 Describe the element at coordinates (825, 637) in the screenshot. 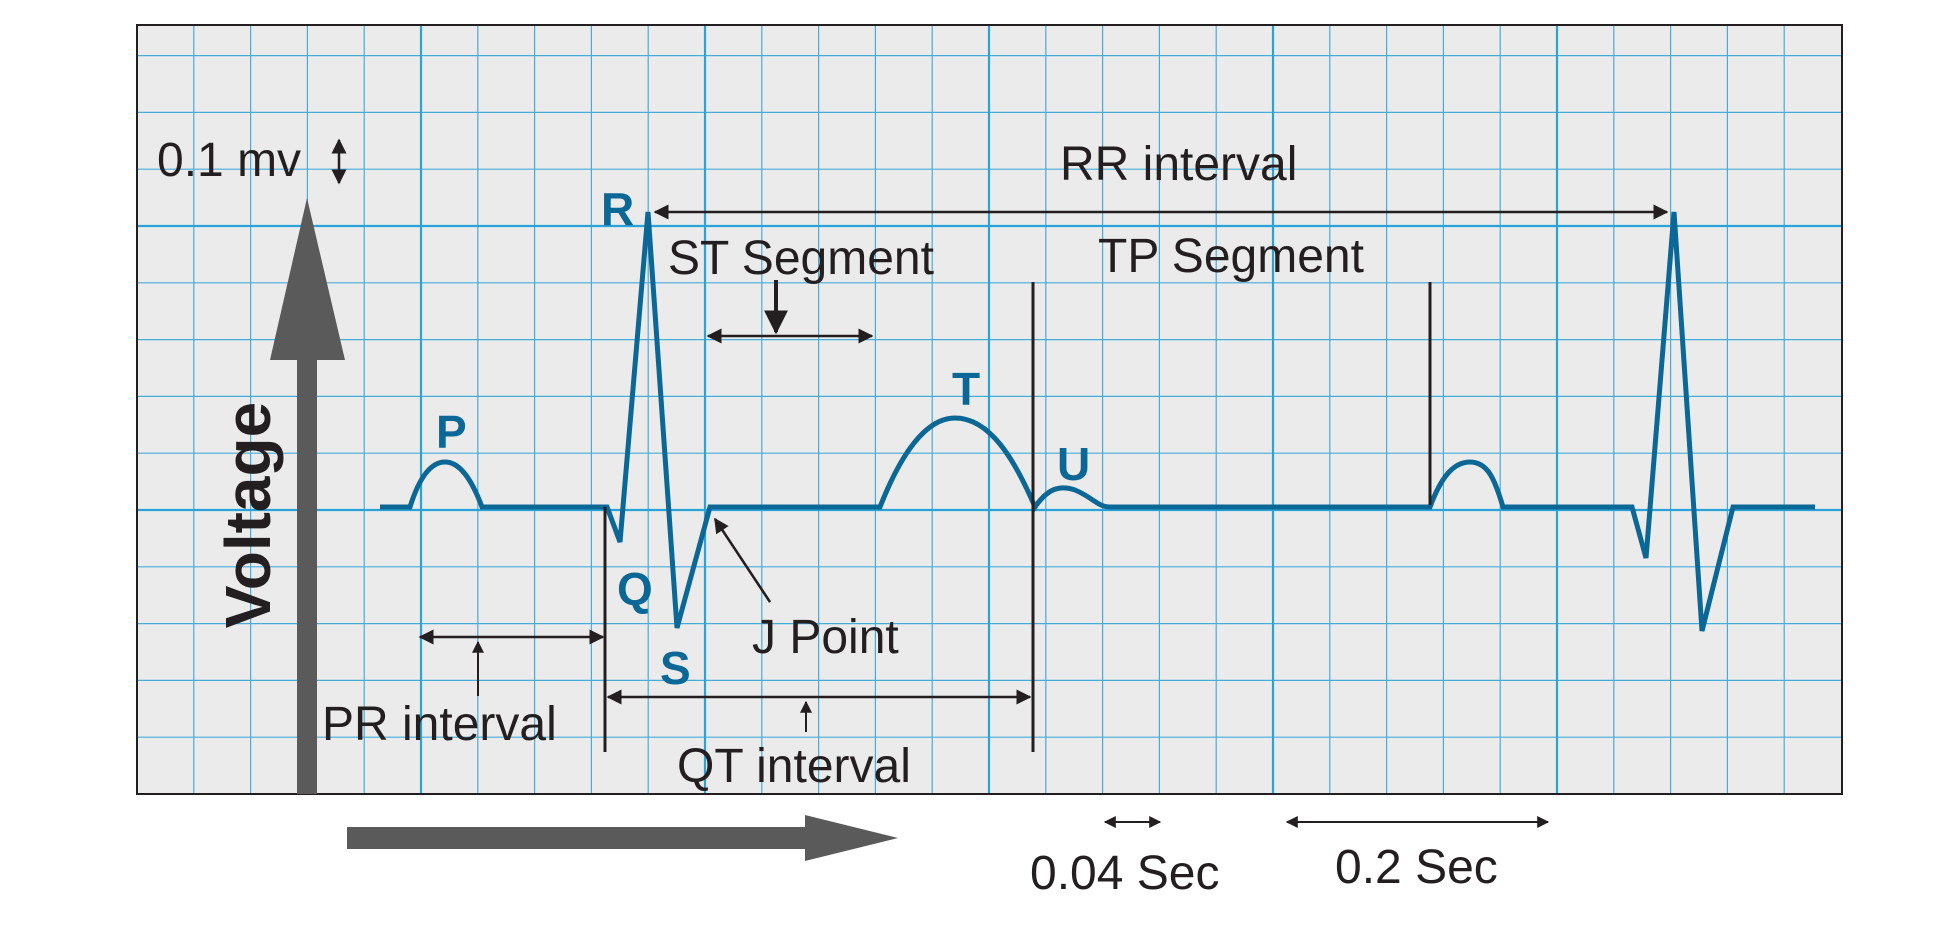

I see `j-point-label: J Point` at that location.